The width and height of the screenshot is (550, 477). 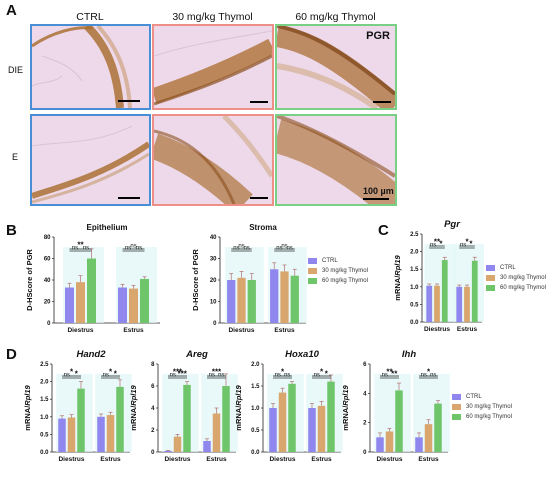 What do you see at coordinates (44, 453) in the screenshot?
I see `y-tick-label: 0.0` at bounding box center [44, 453].